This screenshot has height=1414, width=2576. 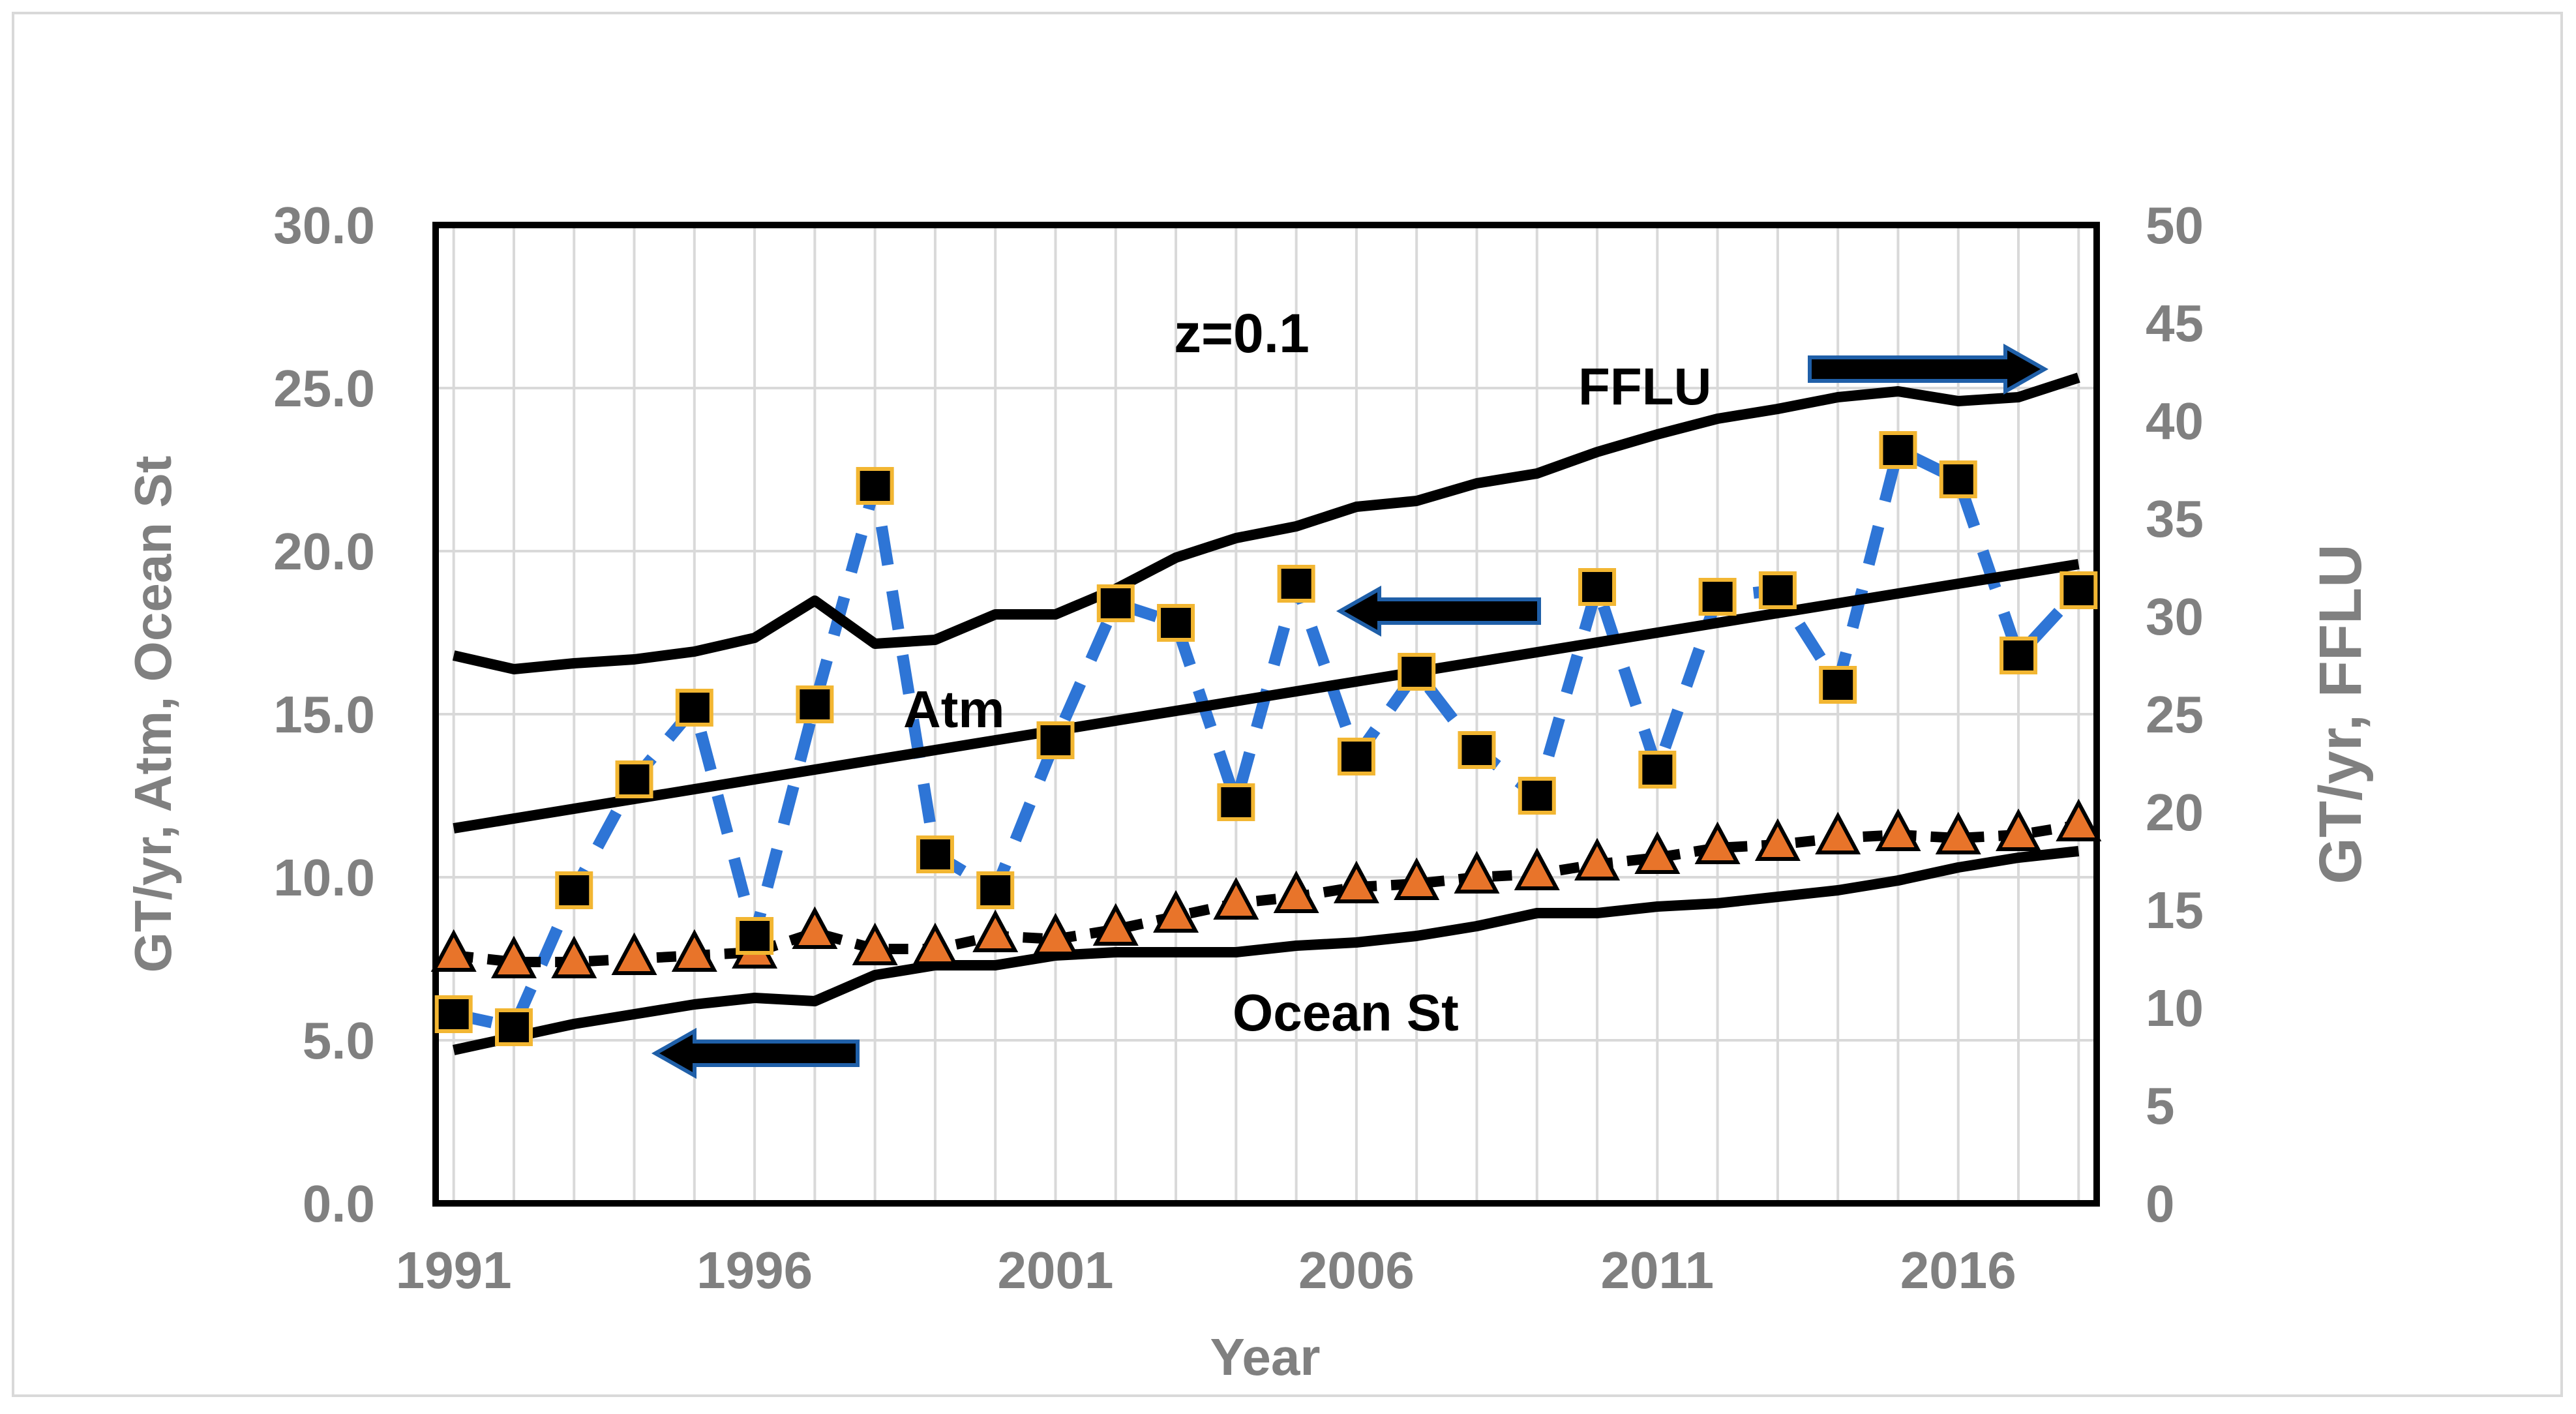 What do you see at coordinates (324, 225) in the screenshot?
I see `y-left-tick-label: 30.0` at bounding box center [324, 225].